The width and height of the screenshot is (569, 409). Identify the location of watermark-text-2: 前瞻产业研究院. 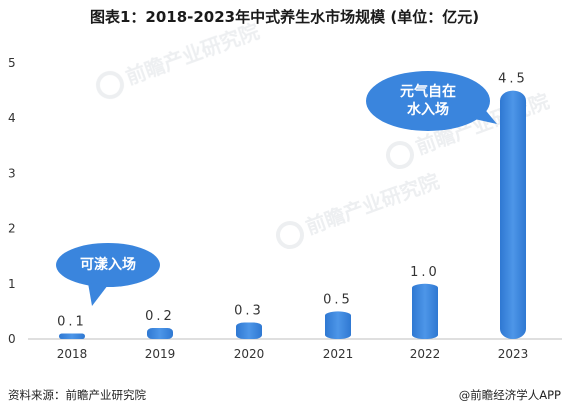
(372, 204).